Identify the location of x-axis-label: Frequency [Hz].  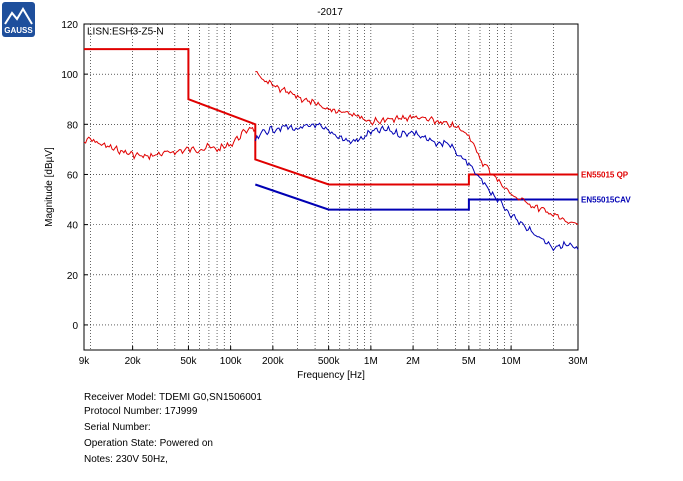
(331, 375).